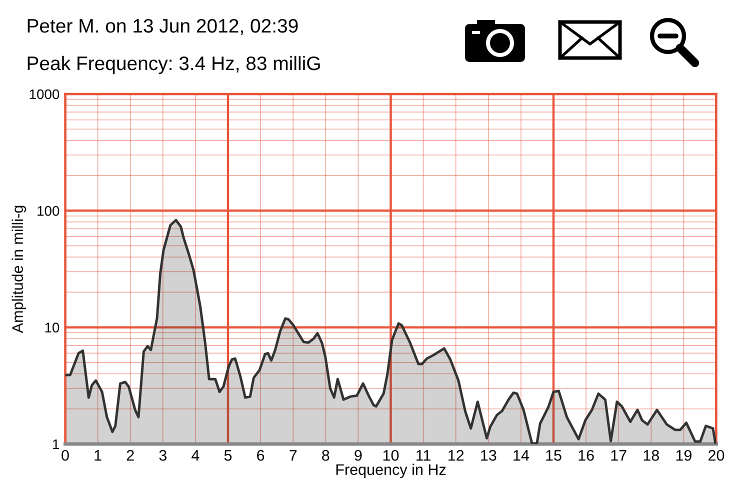 The height and width of the screenshot is (500, 750). Describe the element at coordinates (65, 455) in the screenshot. I see `x-tick-label: 0` at that location.